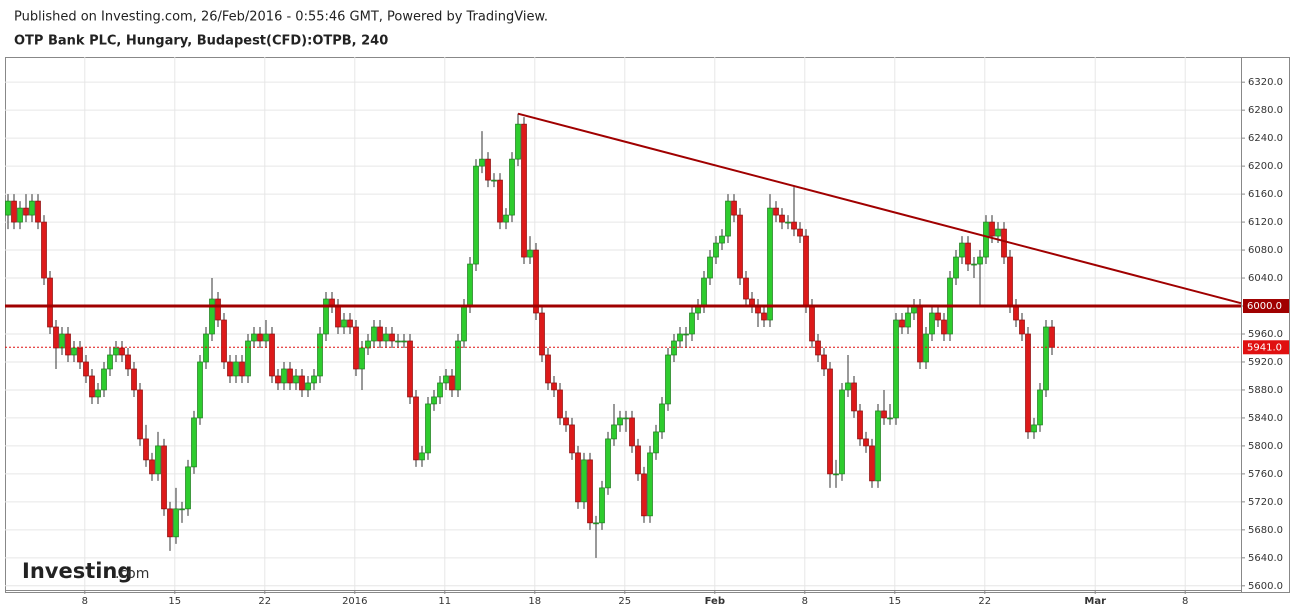 Image resolution: width=1297 pixels, height=613 pixels. I want to click on x-tick-label: 2016, so click(354, 601).